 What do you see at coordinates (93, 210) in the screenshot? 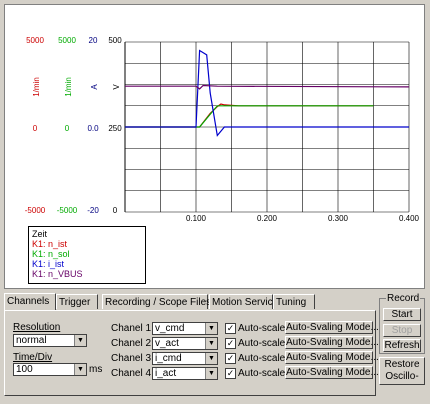
I see `axis3-bot: -20` at bounding box center [93, 210].